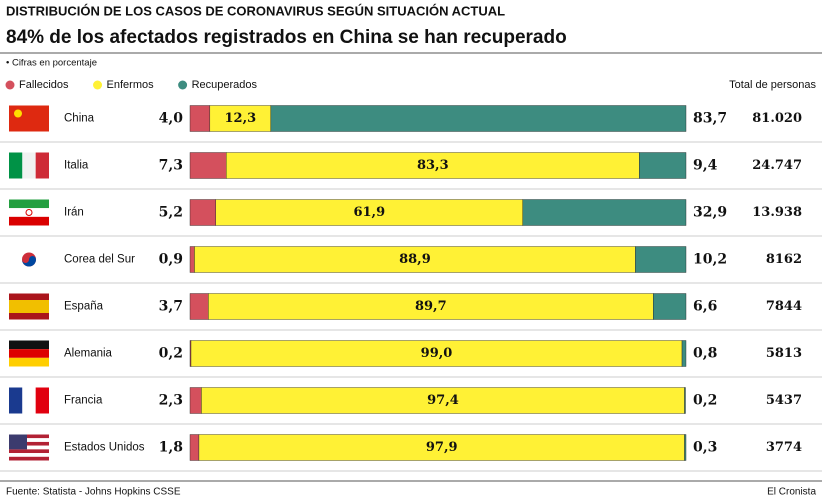 This screenshot has width=822, height=500. I want to click on value-label: 89,7, so click(431, 306).